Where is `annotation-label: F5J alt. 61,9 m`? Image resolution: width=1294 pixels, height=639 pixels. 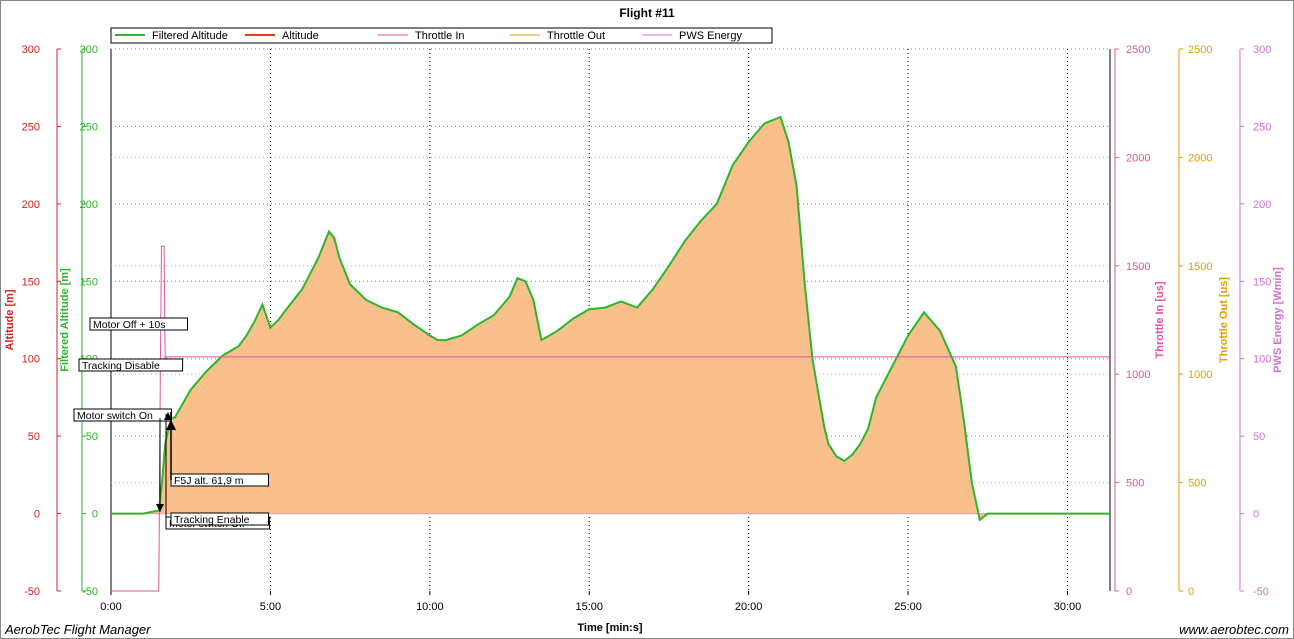
annotation-label: F5J alt. 61,9 m is located at coordinates (209, 481).